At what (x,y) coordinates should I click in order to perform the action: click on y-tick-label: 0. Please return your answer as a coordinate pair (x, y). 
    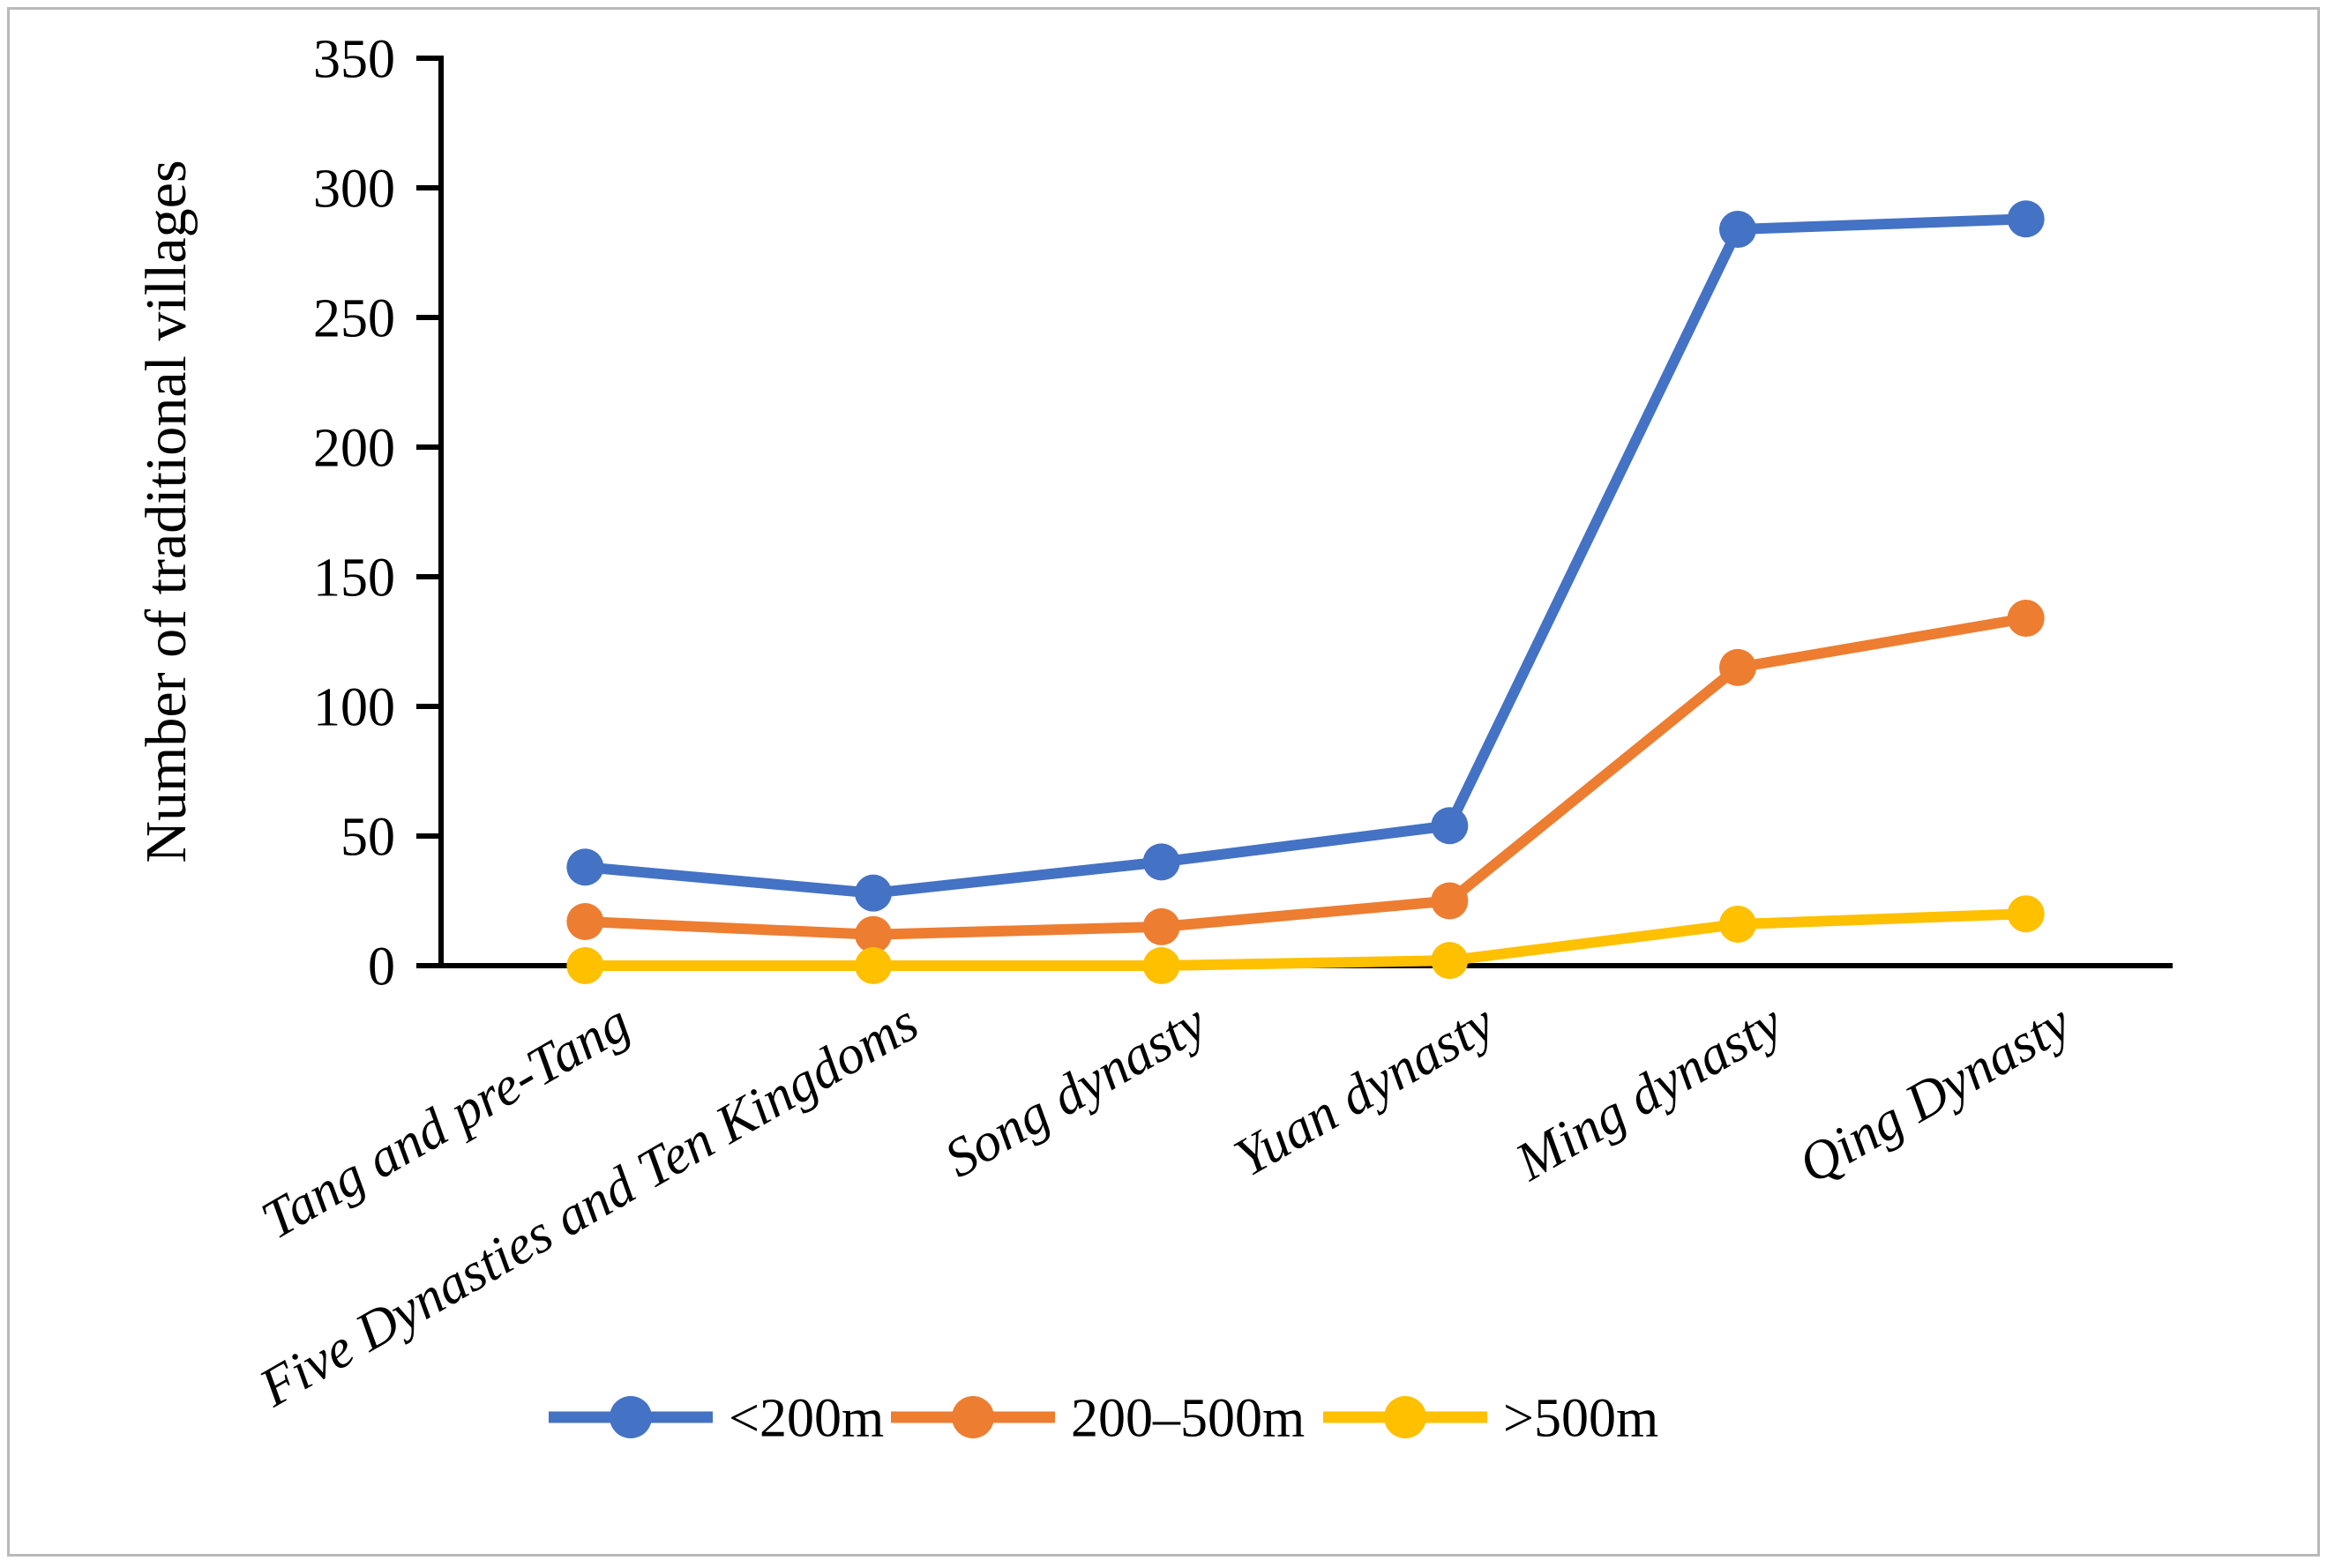
    Looking at the image, I should click on (381, 967).